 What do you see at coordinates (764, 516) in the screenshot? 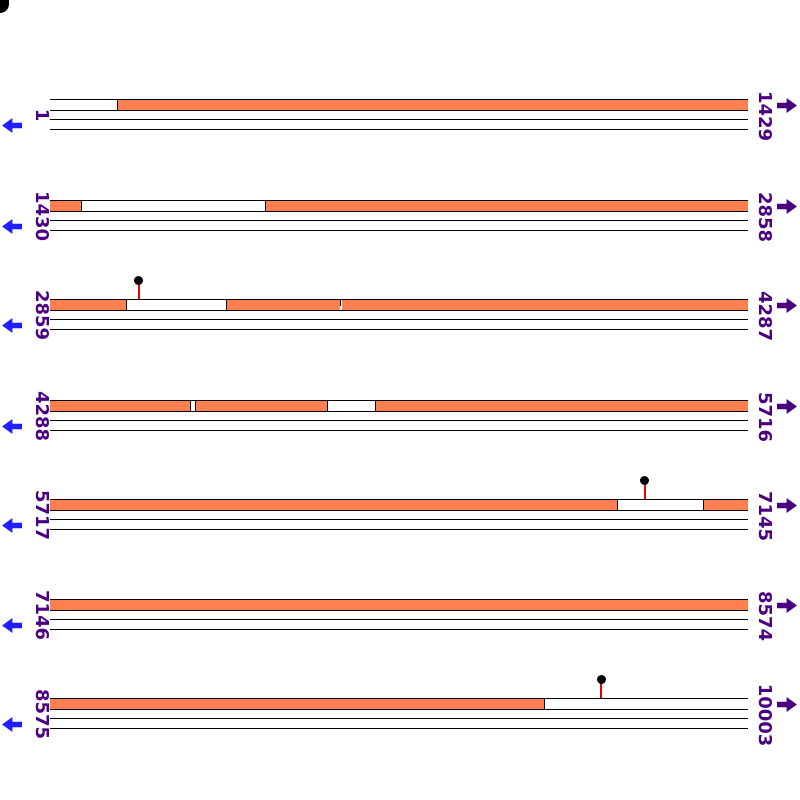
I see `end-coordinate-label: 7145` at bounding box center [764, 516].